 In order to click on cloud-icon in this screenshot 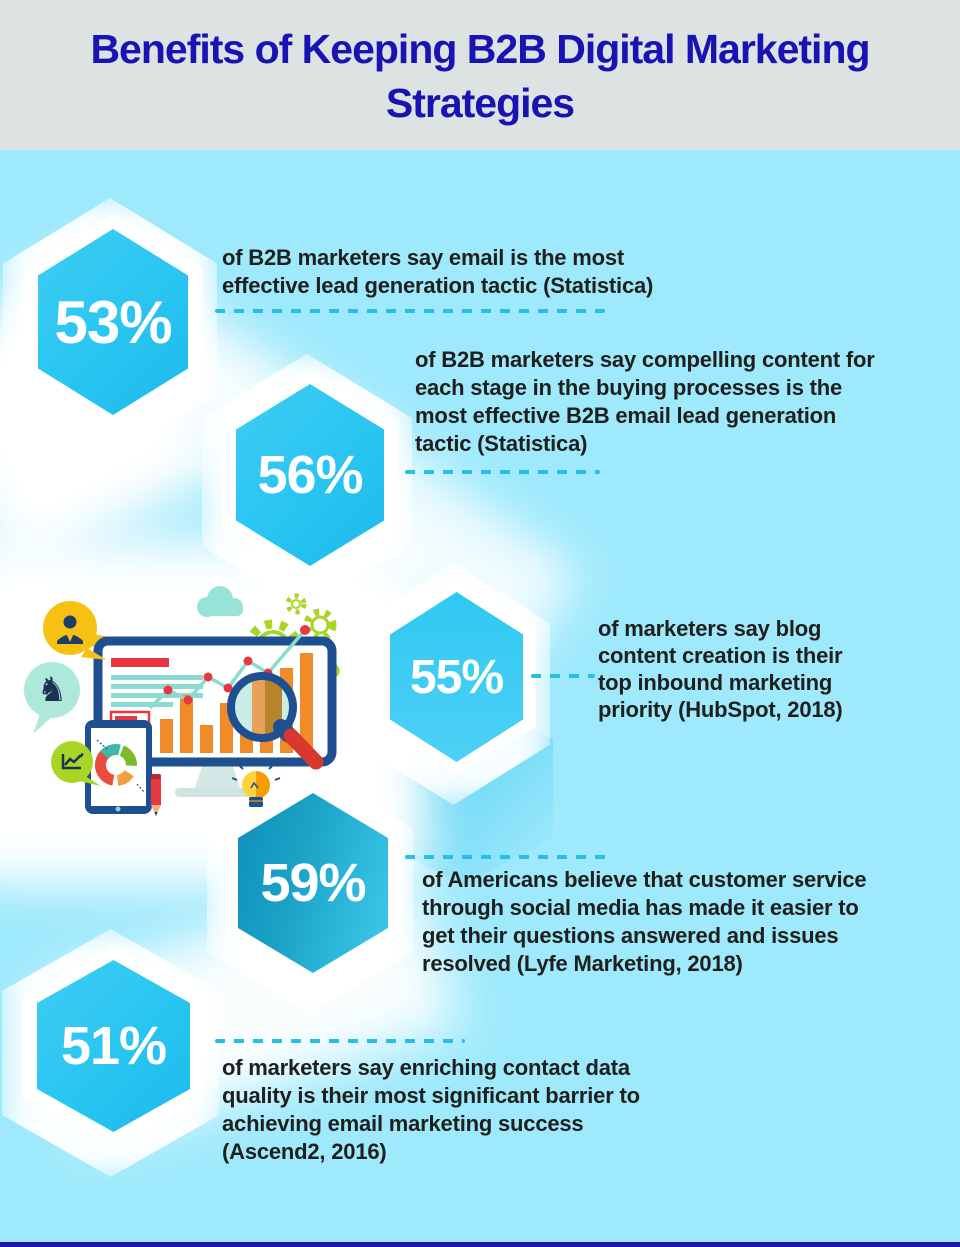, I will do `click(220, 601)`.